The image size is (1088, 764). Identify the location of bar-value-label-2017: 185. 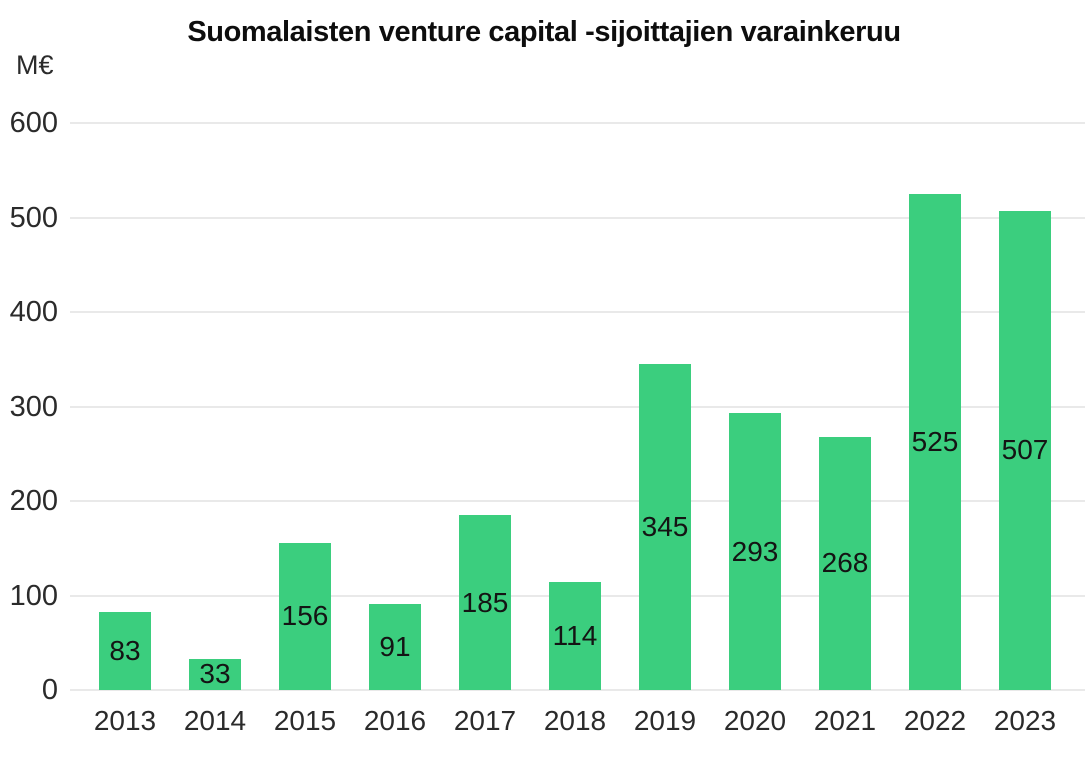
(485, 602).